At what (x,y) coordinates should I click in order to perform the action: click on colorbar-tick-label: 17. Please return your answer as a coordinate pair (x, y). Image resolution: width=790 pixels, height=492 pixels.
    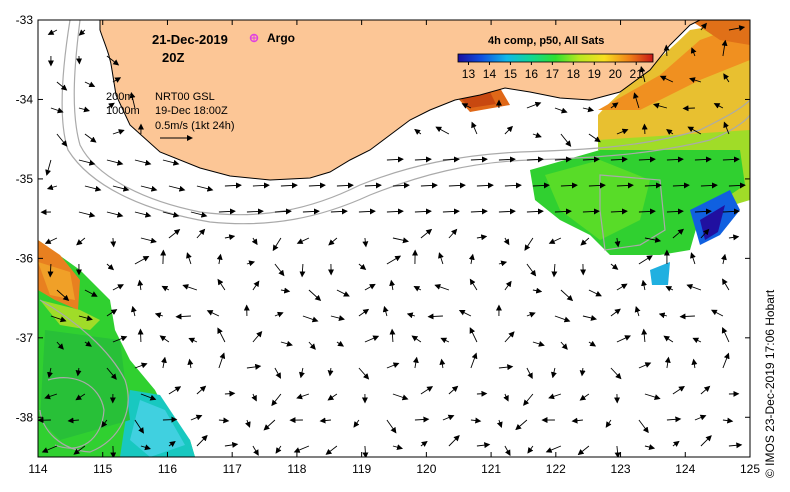
    Looking at the image, I should click on (553, 74).